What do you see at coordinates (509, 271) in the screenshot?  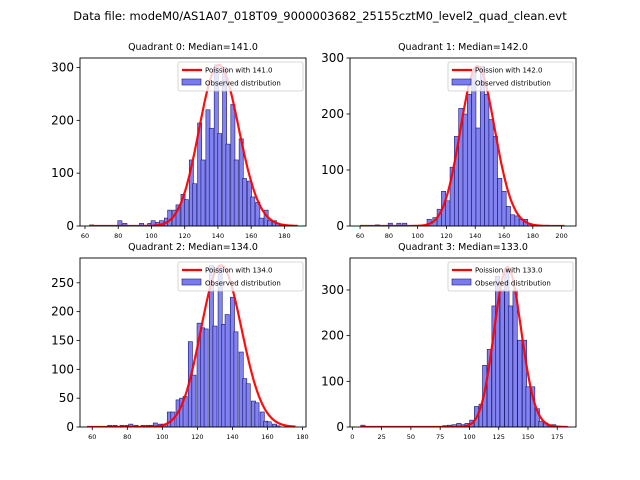 I see `legend-label-poisson: Poission with 133.0` at bounding box center [509, 271].